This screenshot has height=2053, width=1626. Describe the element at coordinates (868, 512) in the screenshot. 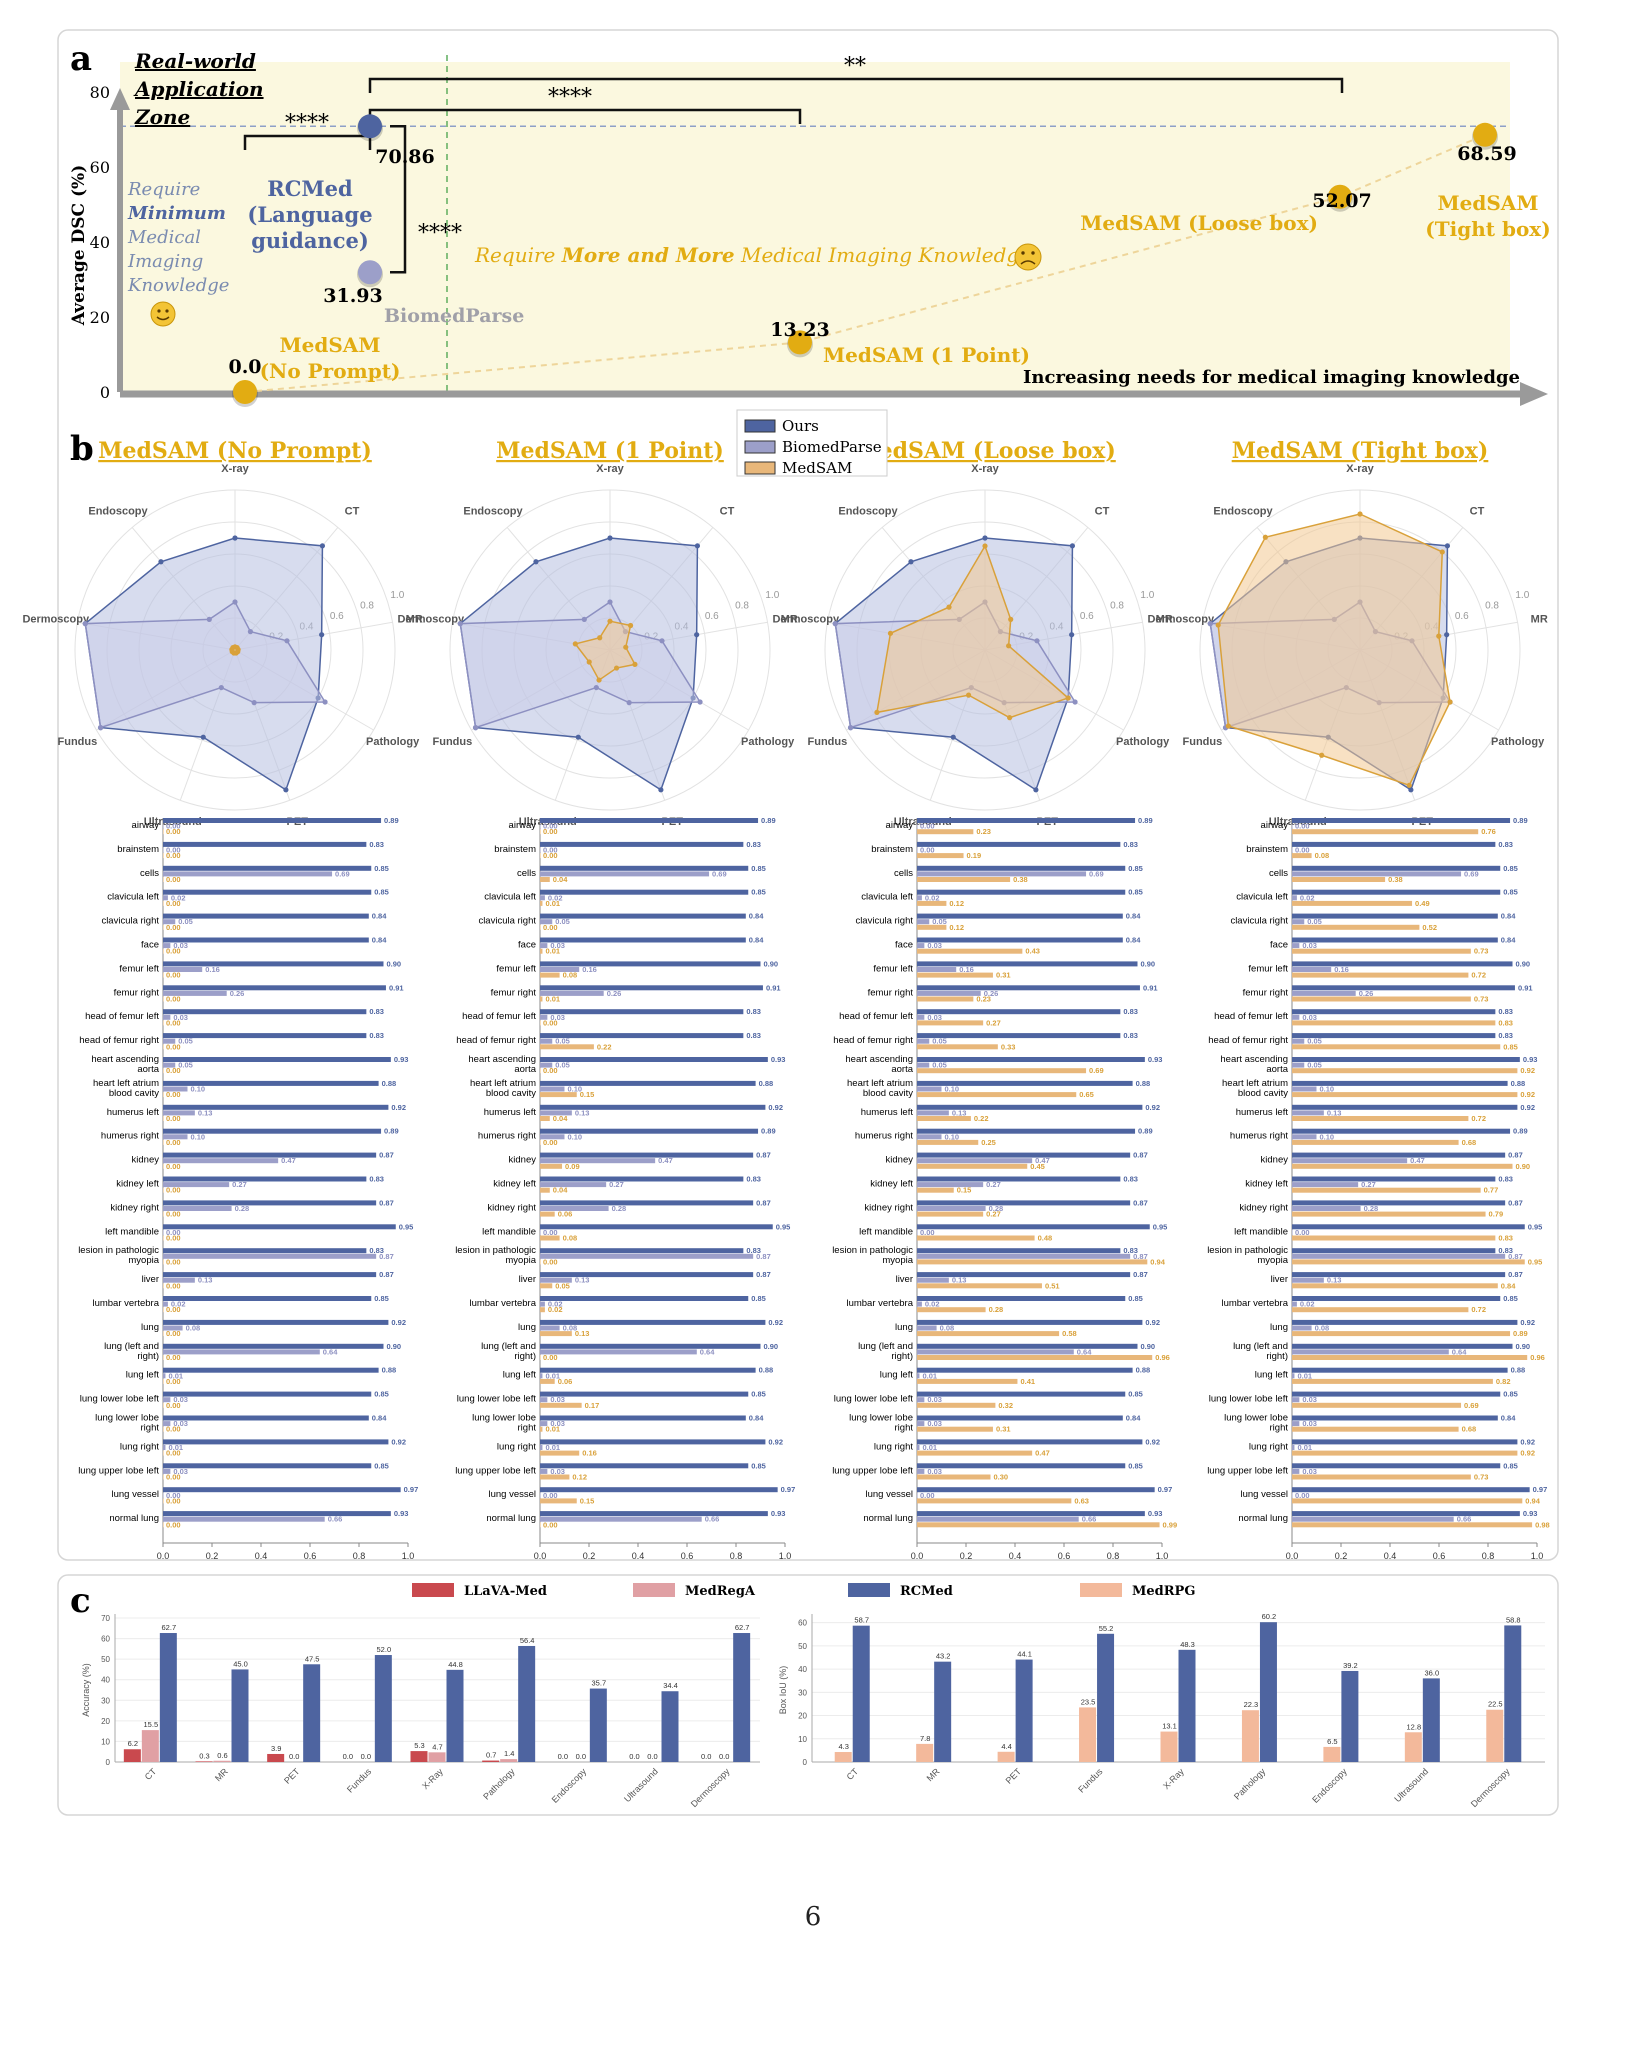

I see `radar-axis-label-endoscopy: Endoscopy` at that location.